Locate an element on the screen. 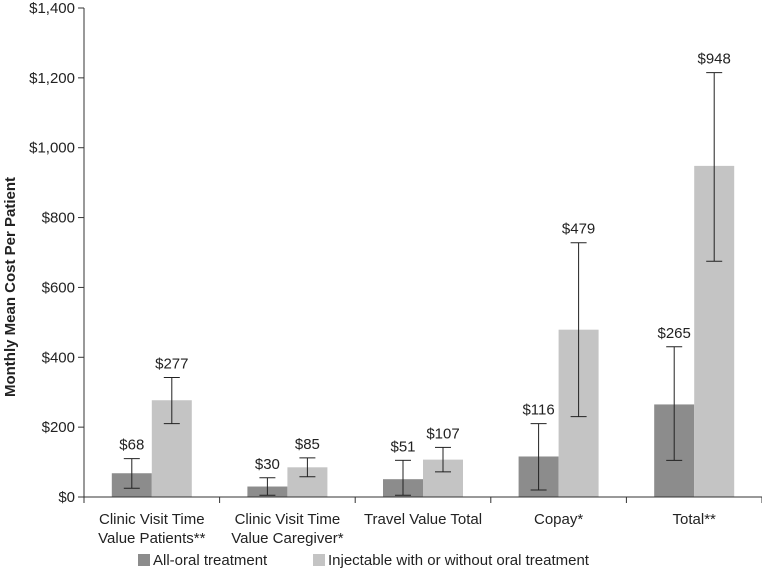 The height and width of the screenshot is (580, 762). data-label: $30 is located at coordinates (267, 464).